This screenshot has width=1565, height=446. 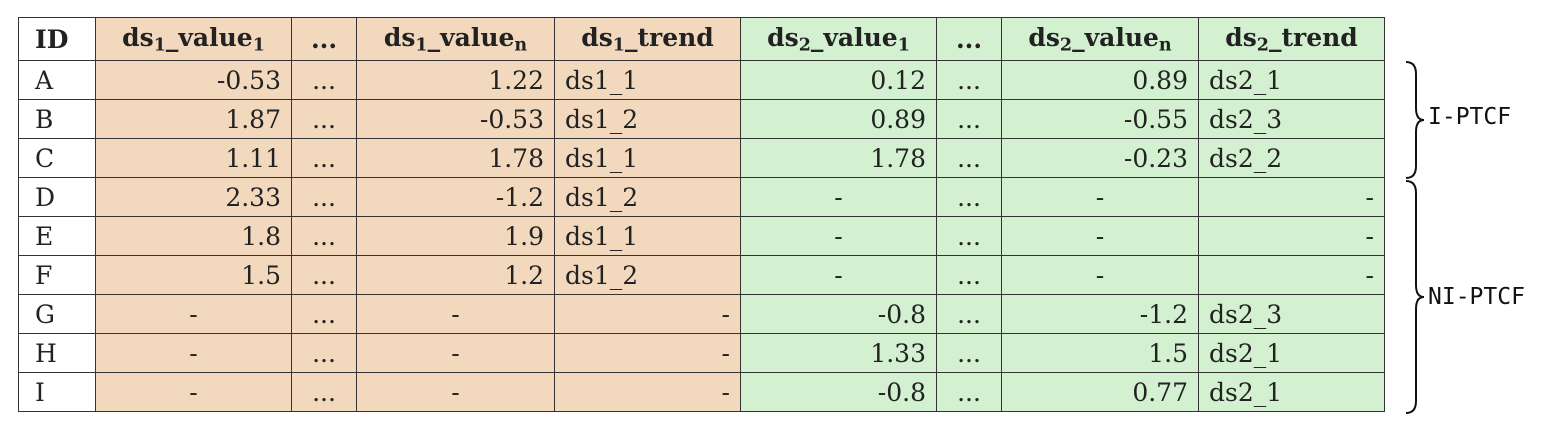 I want to click on cell-id: D, so click(x=57, y=197).